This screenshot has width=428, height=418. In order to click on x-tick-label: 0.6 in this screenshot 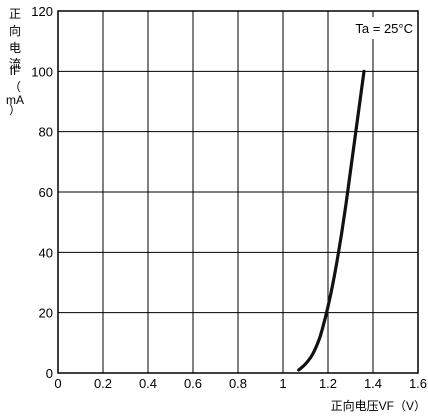, I will do `click(193, 383)`.